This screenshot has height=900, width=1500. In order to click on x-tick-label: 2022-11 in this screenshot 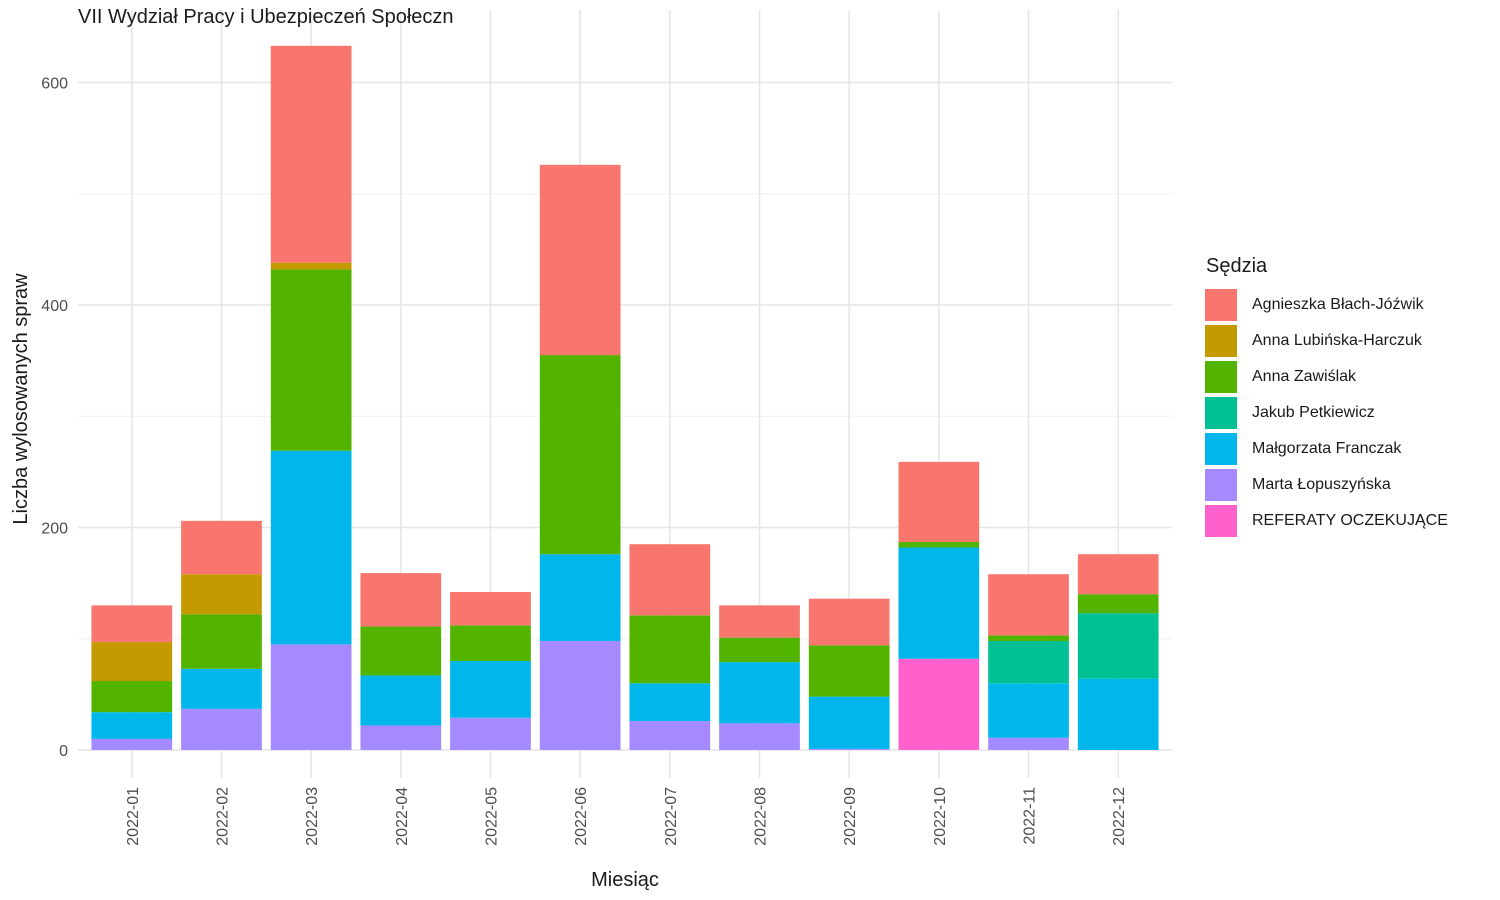, I will do `click(1030, 816)`.